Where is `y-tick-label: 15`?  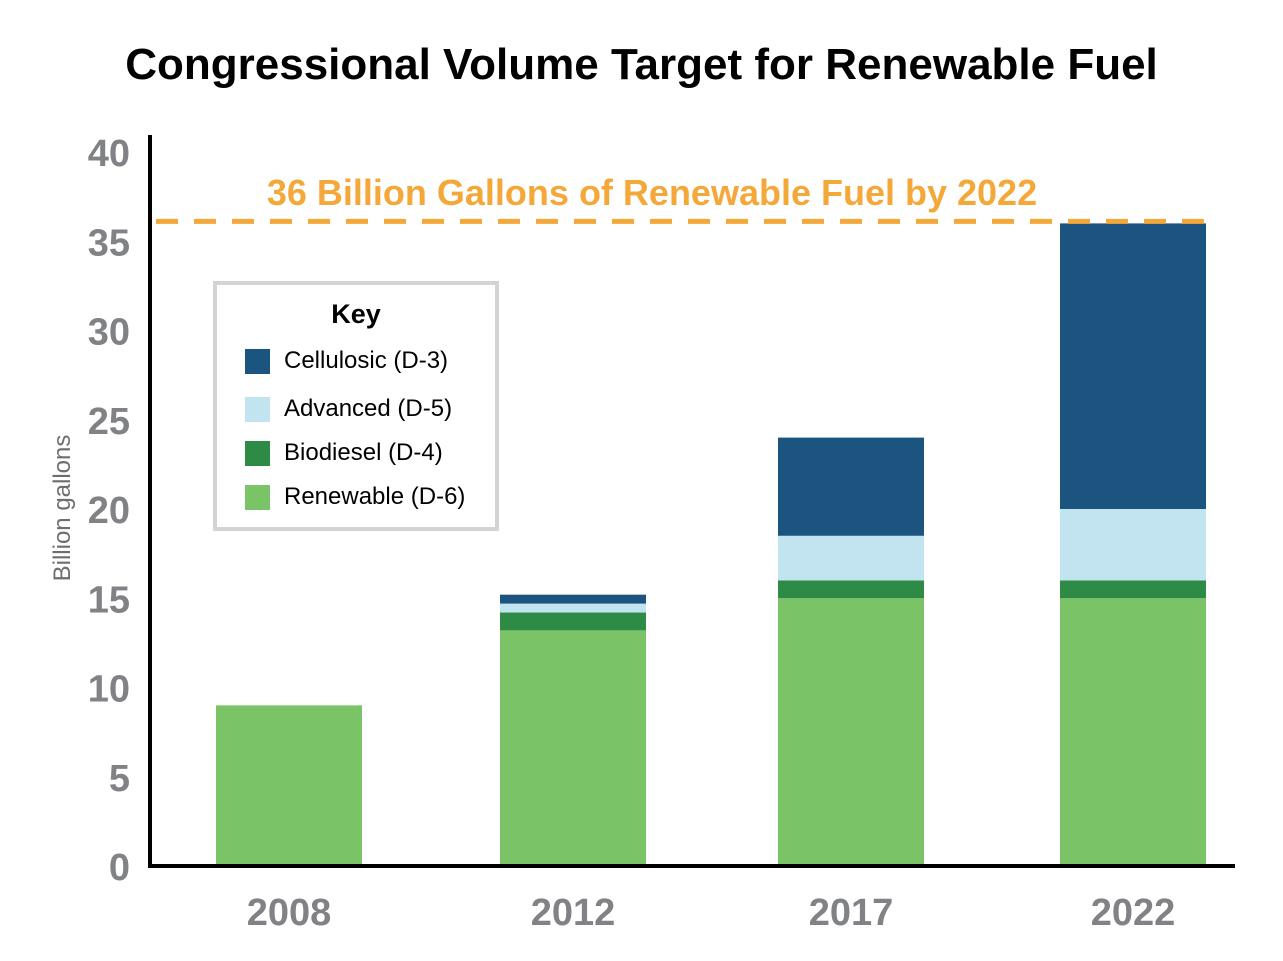
y-tick-label: 15 is located at coordinates (109, 600).